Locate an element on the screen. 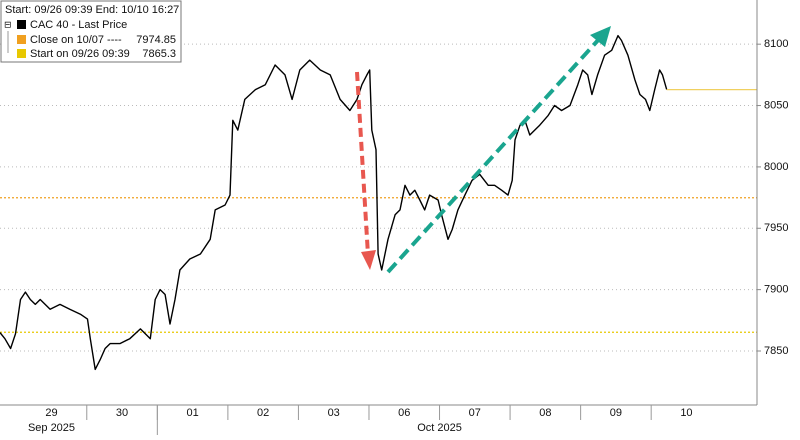 The width and height of the screenshot is (800, 440). y-tick-label: 8050 is located at coordinates (776, 105).